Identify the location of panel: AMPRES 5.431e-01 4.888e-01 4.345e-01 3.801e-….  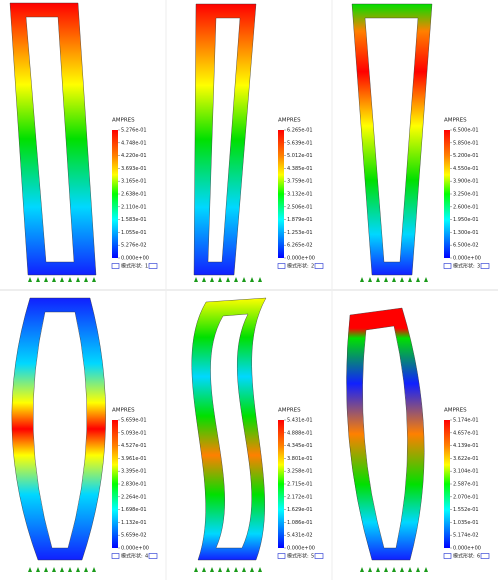
(257, 434).